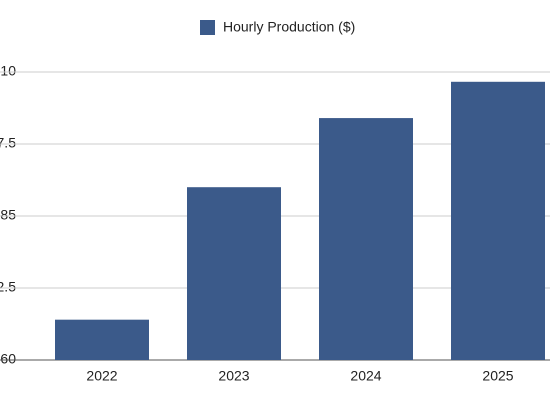 This screenshot has width=550, height=400. Describe the element at coordinates (8, 143) in the screenshot. I see `y-tick-label: 297.5` at that location.